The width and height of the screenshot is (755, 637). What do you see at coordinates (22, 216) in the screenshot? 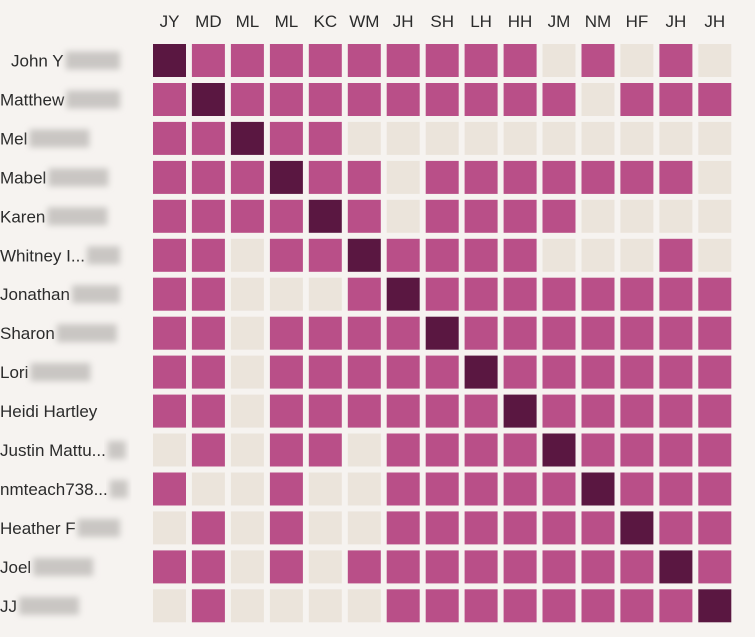
I see `row-label: Karen` at bounding box center [22, 216].